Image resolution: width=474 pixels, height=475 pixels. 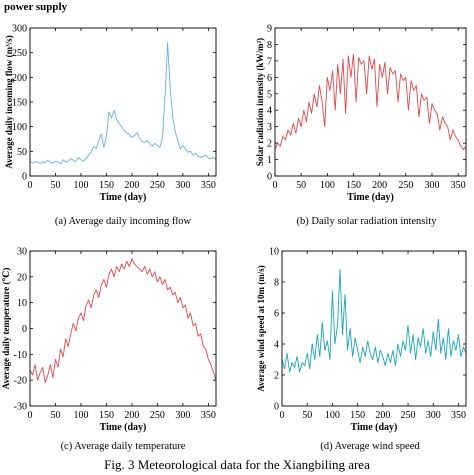 What do you see at coordinates (20, 381) in the screenshot?
I see `y-tick-label: -20` at bounding box center [20, 381].